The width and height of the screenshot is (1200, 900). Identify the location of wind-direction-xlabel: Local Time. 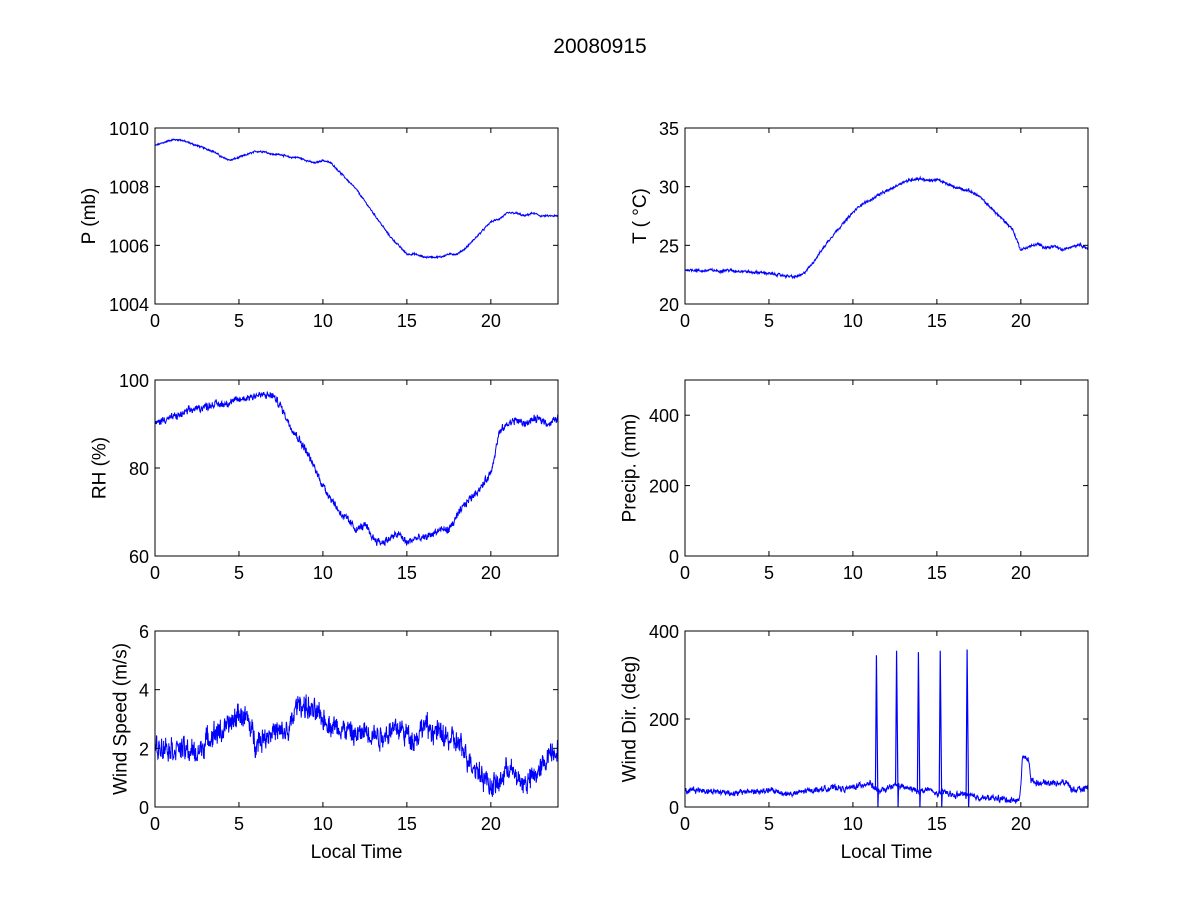
(887, 852).